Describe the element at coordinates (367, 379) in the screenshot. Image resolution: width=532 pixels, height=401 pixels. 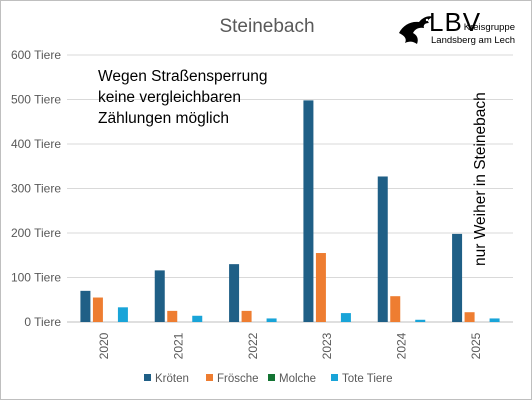
I see `legend-label: Tote Tiere` at that location.